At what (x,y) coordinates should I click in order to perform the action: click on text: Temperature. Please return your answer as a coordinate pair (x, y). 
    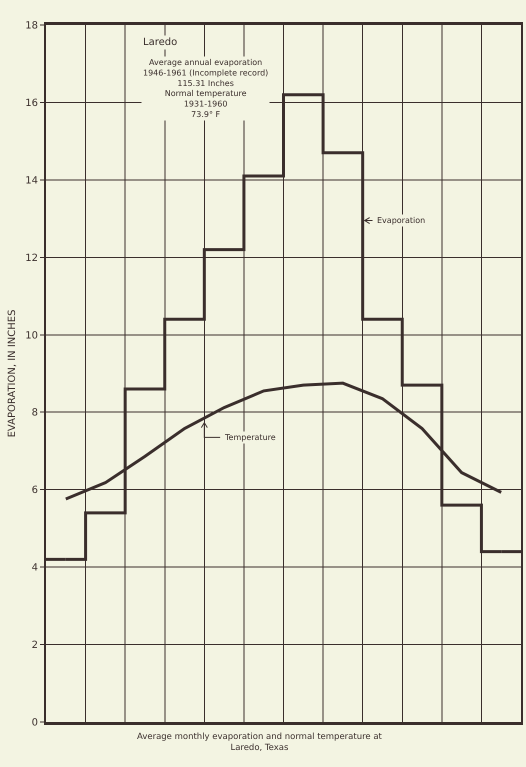
    Looking at the image, I should click on (250, 437).